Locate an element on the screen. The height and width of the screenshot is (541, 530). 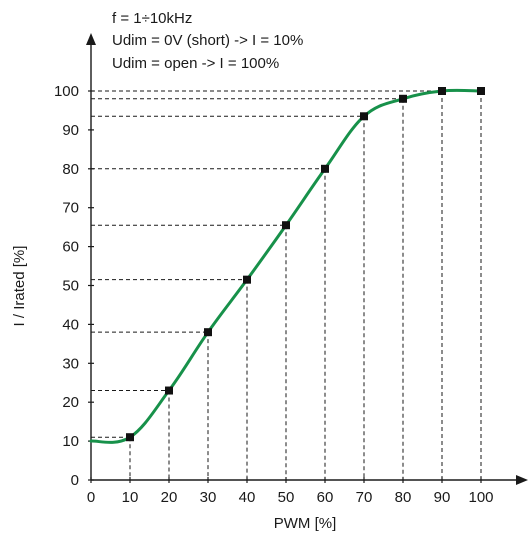
x-axis-label: PWM [%] is located at coordinates (305, 523).